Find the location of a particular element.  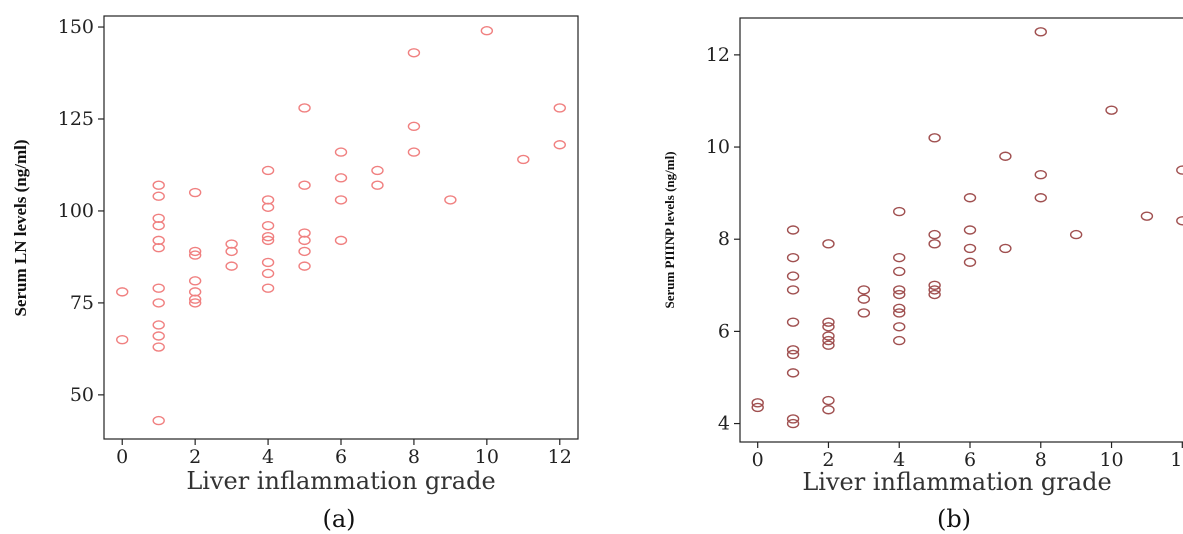

y-tick-label: 6 is located at coordinates (724, 331).